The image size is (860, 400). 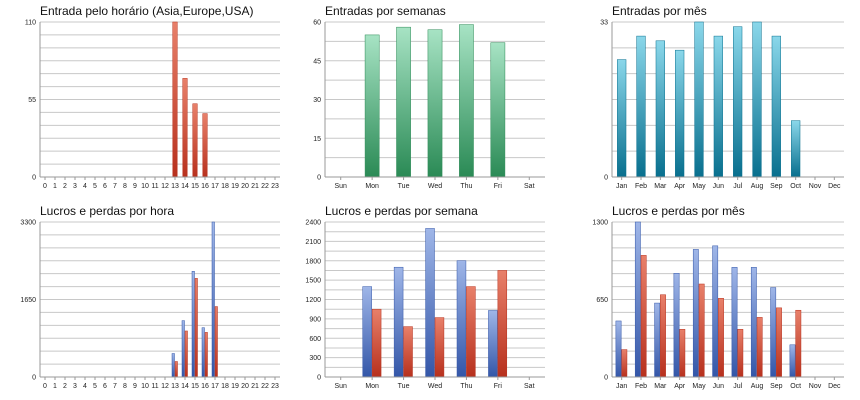 I want to click on y-tick-label: 600, so click(x=315, y=339).